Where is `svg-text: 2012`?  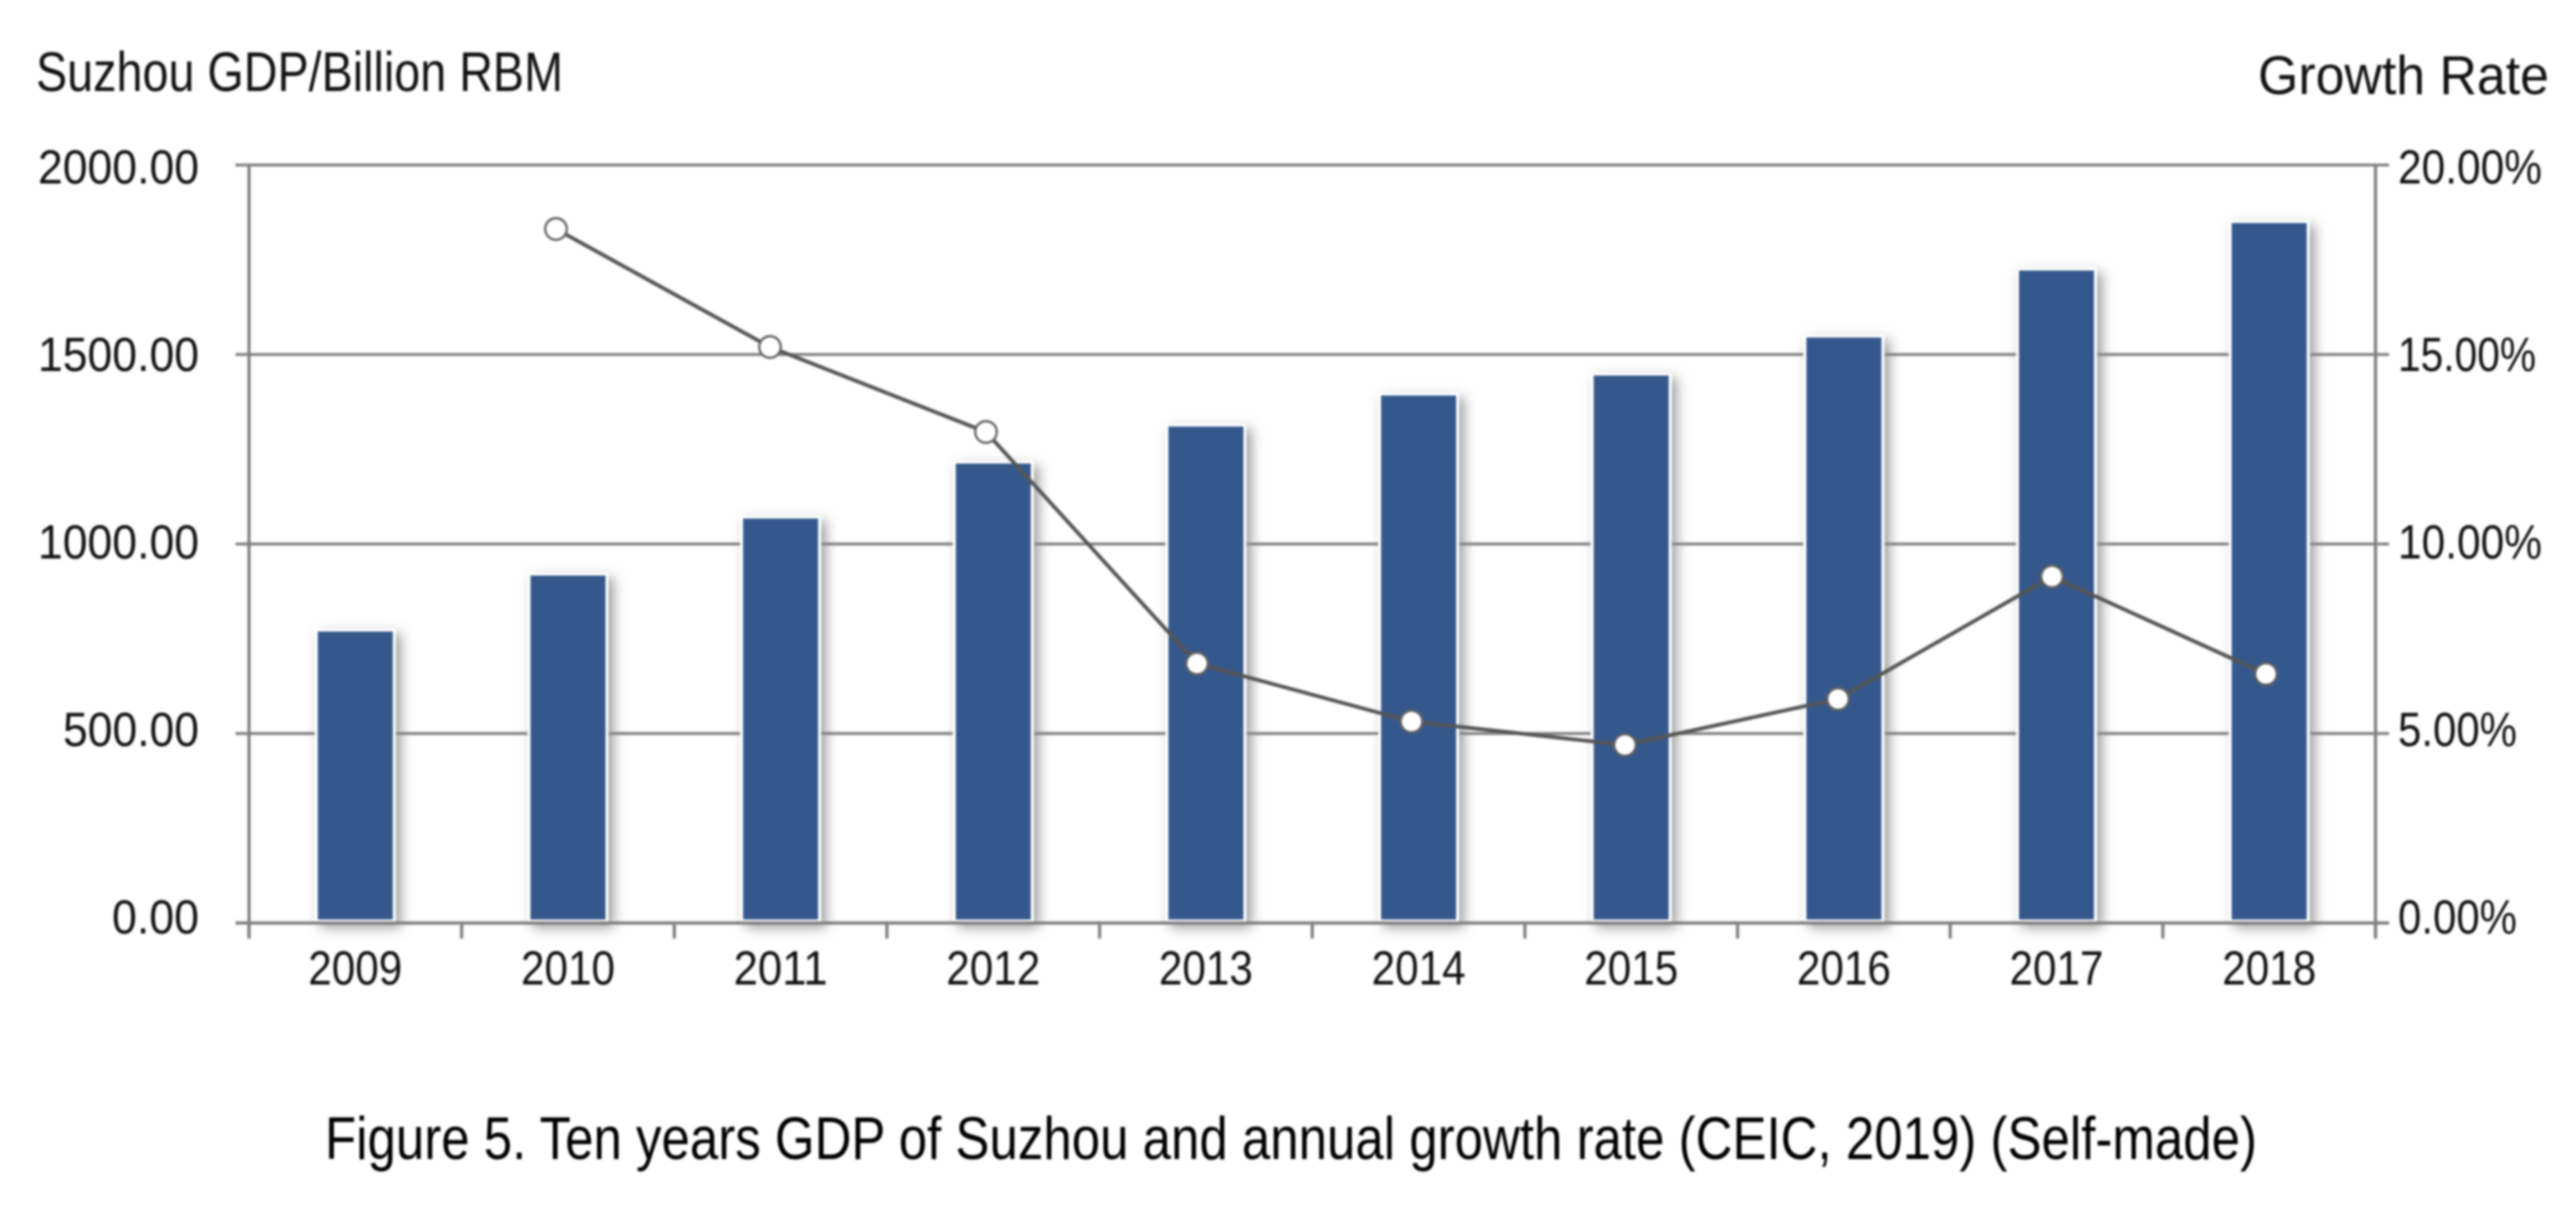 svg-text: 2012 is located at coordinates (993, 969).